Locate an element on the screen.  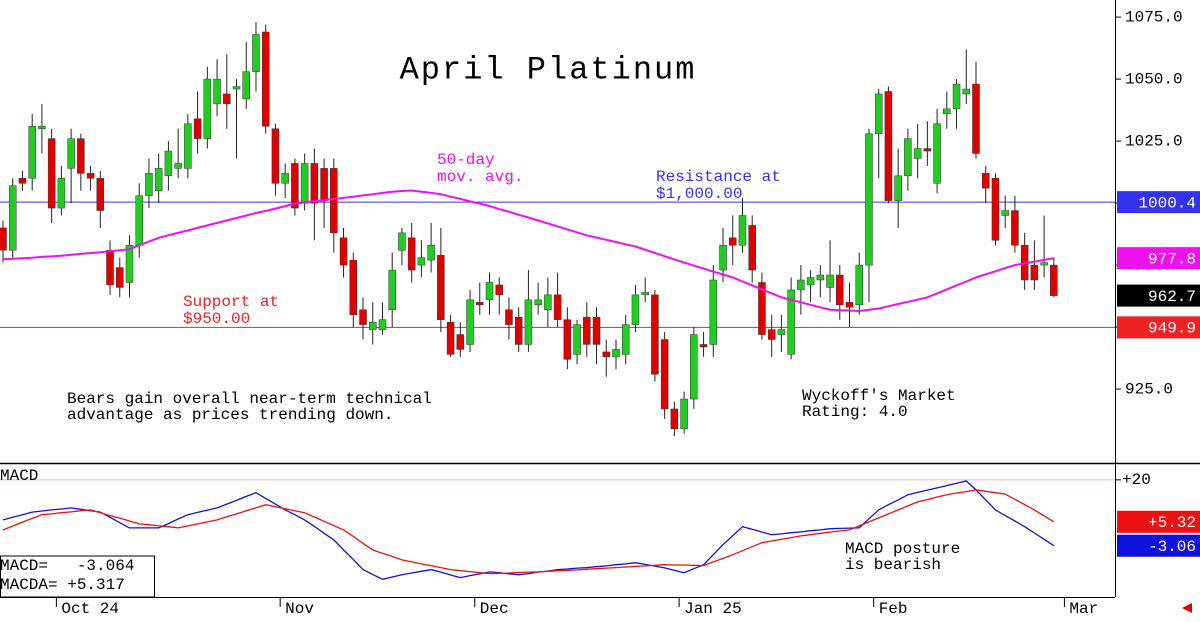
macd-readout: MACD= -3.064 is located at coordinates (67, 566).